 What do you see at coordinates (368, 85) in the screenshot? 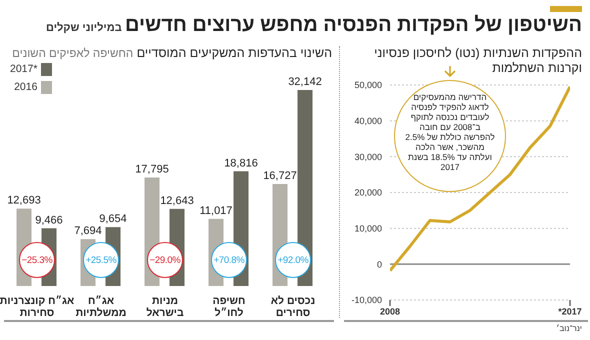
I see `y-tick-label: 50,000` at bounding box center [368, 85].